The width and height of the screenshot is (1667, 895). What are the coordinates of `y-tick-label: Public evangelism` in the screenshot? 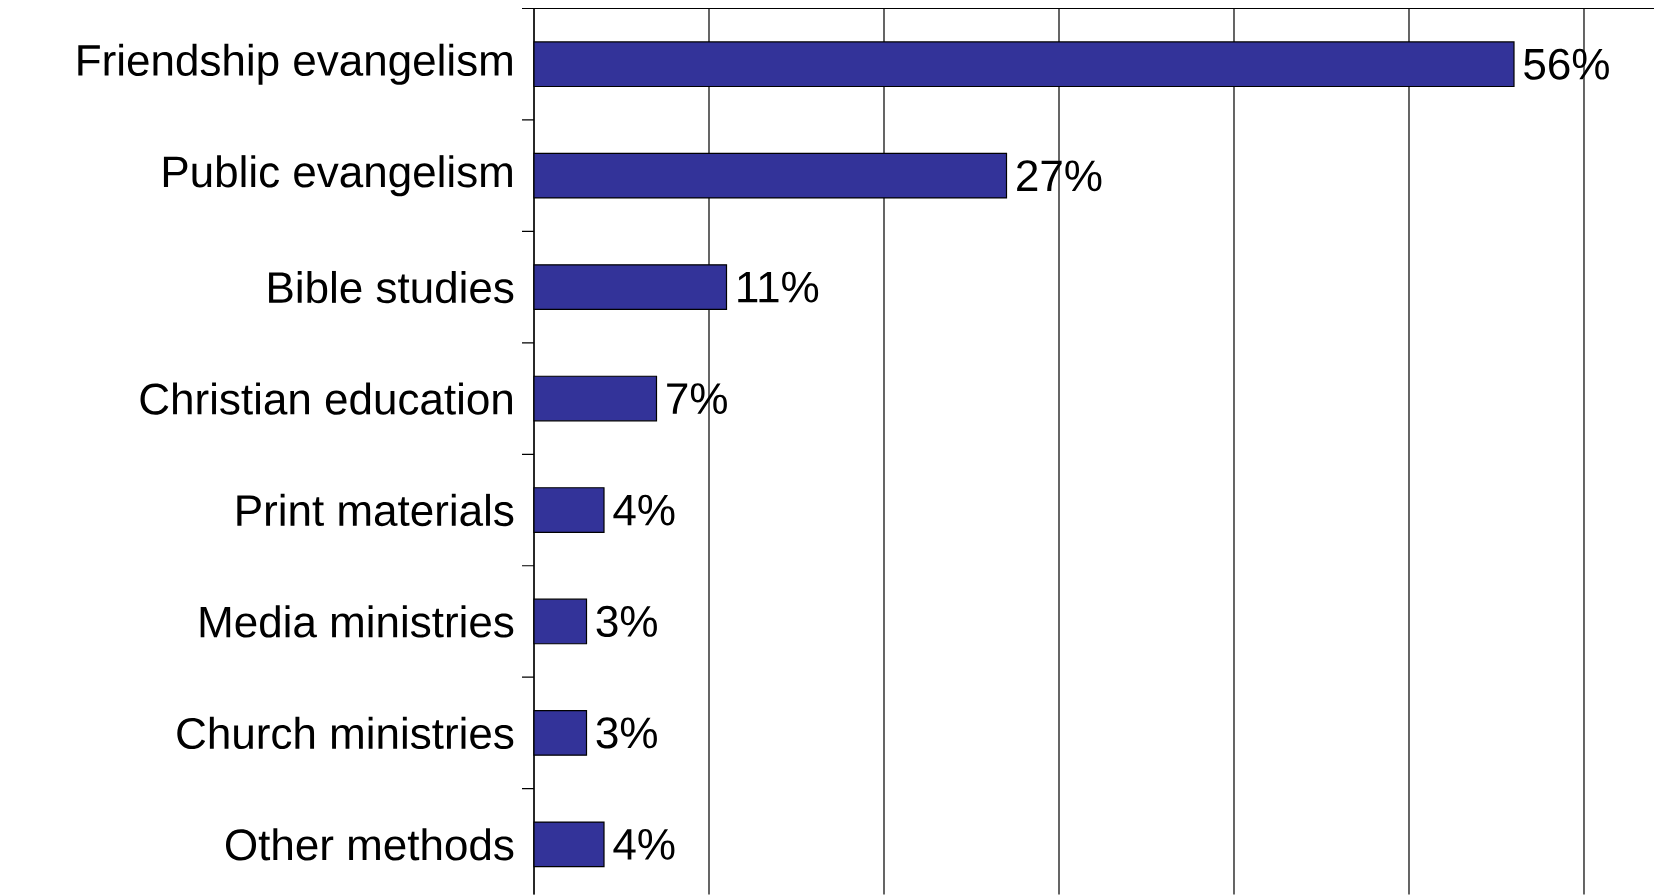 It's located at (337, 176).